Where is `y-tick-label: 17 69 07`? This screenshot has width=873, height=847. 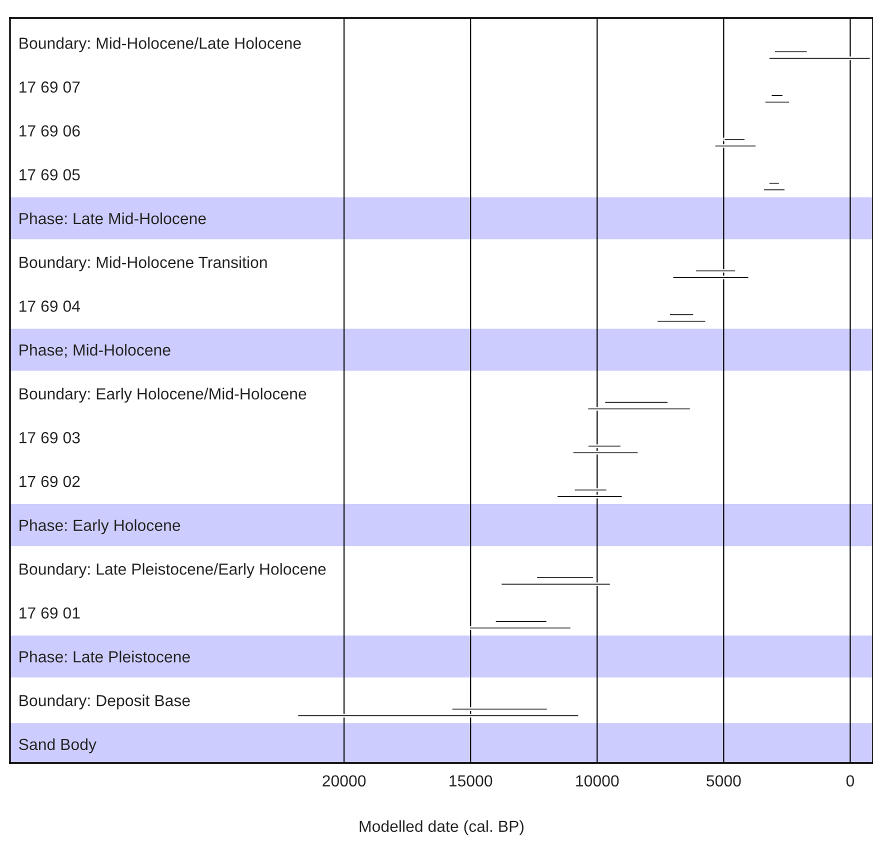 y-tick-label: 17 69 07 is located at coordinates (50, 87).